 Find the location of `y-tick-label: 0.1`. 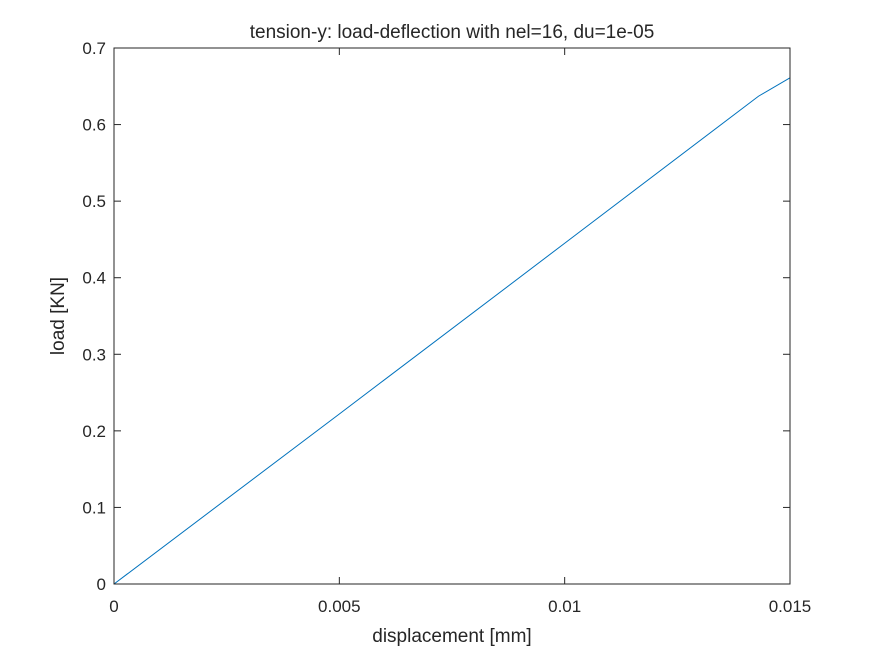

y-tick-label: 0.1 is located at coordinates (94, 507).